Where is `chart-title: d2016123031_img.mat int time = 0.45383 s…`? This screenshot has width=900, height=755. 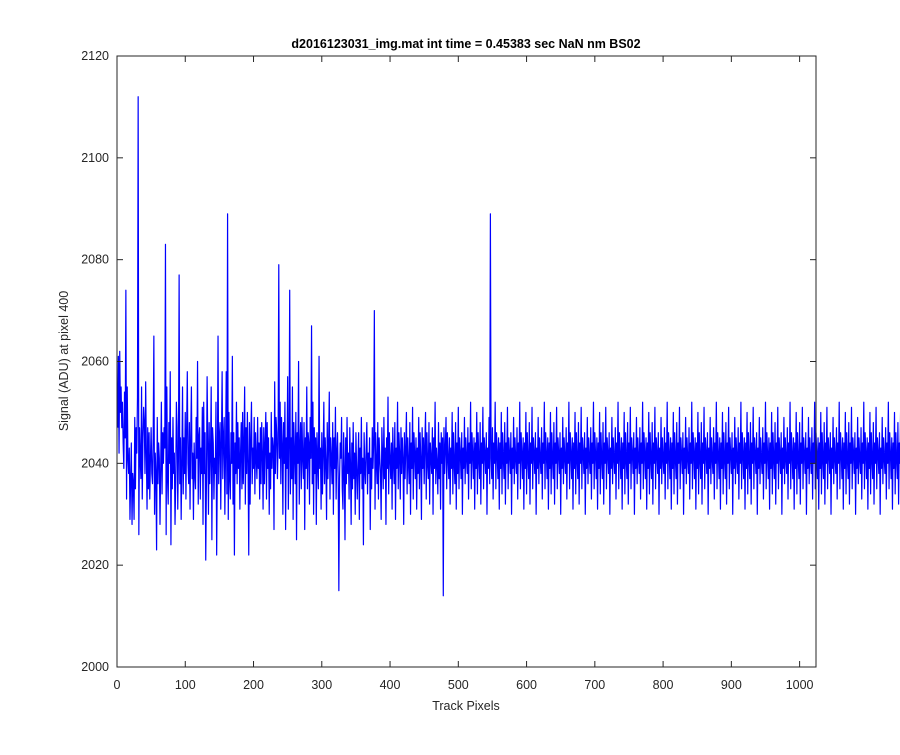 chart-title: d2016123031_img.mat int time = 0.45383 s… is located at coordinates (465, 44).